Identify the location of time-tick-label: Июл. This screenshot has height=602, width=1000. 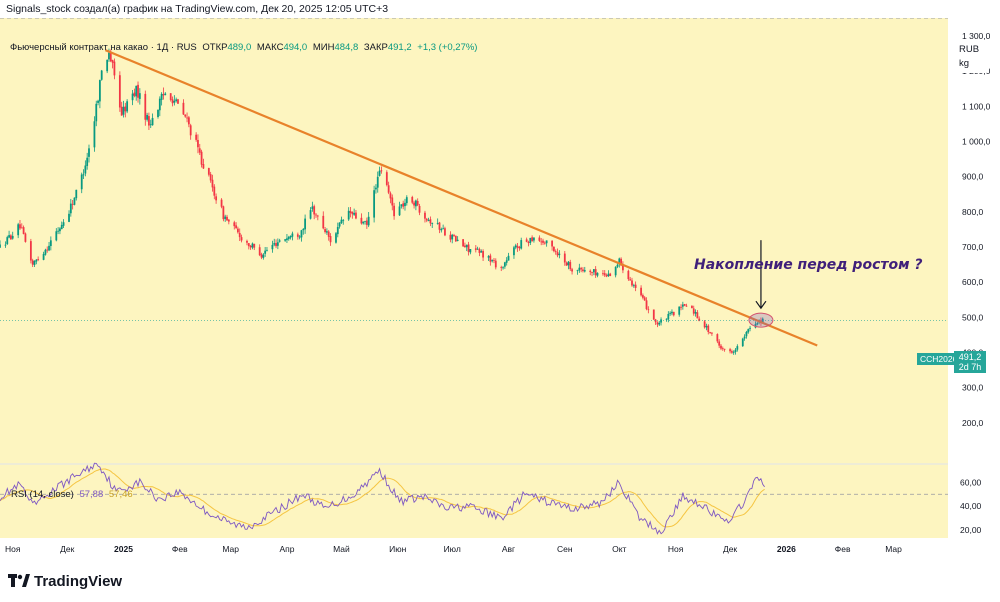
(452, 549).